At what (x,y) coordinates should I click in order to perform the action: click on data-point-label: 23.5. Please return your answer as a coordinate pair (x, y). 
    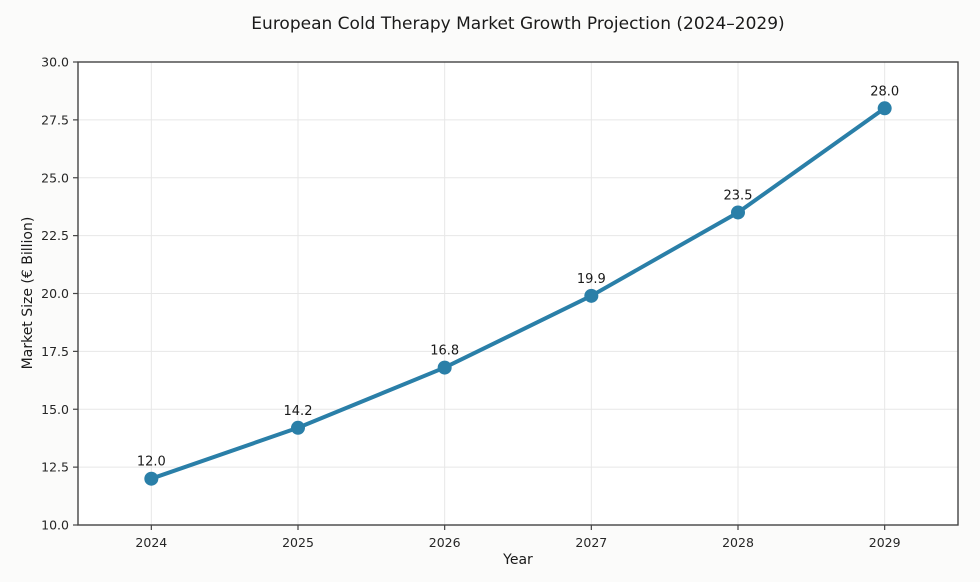
    Looking at the image, I should click on (738, 195).